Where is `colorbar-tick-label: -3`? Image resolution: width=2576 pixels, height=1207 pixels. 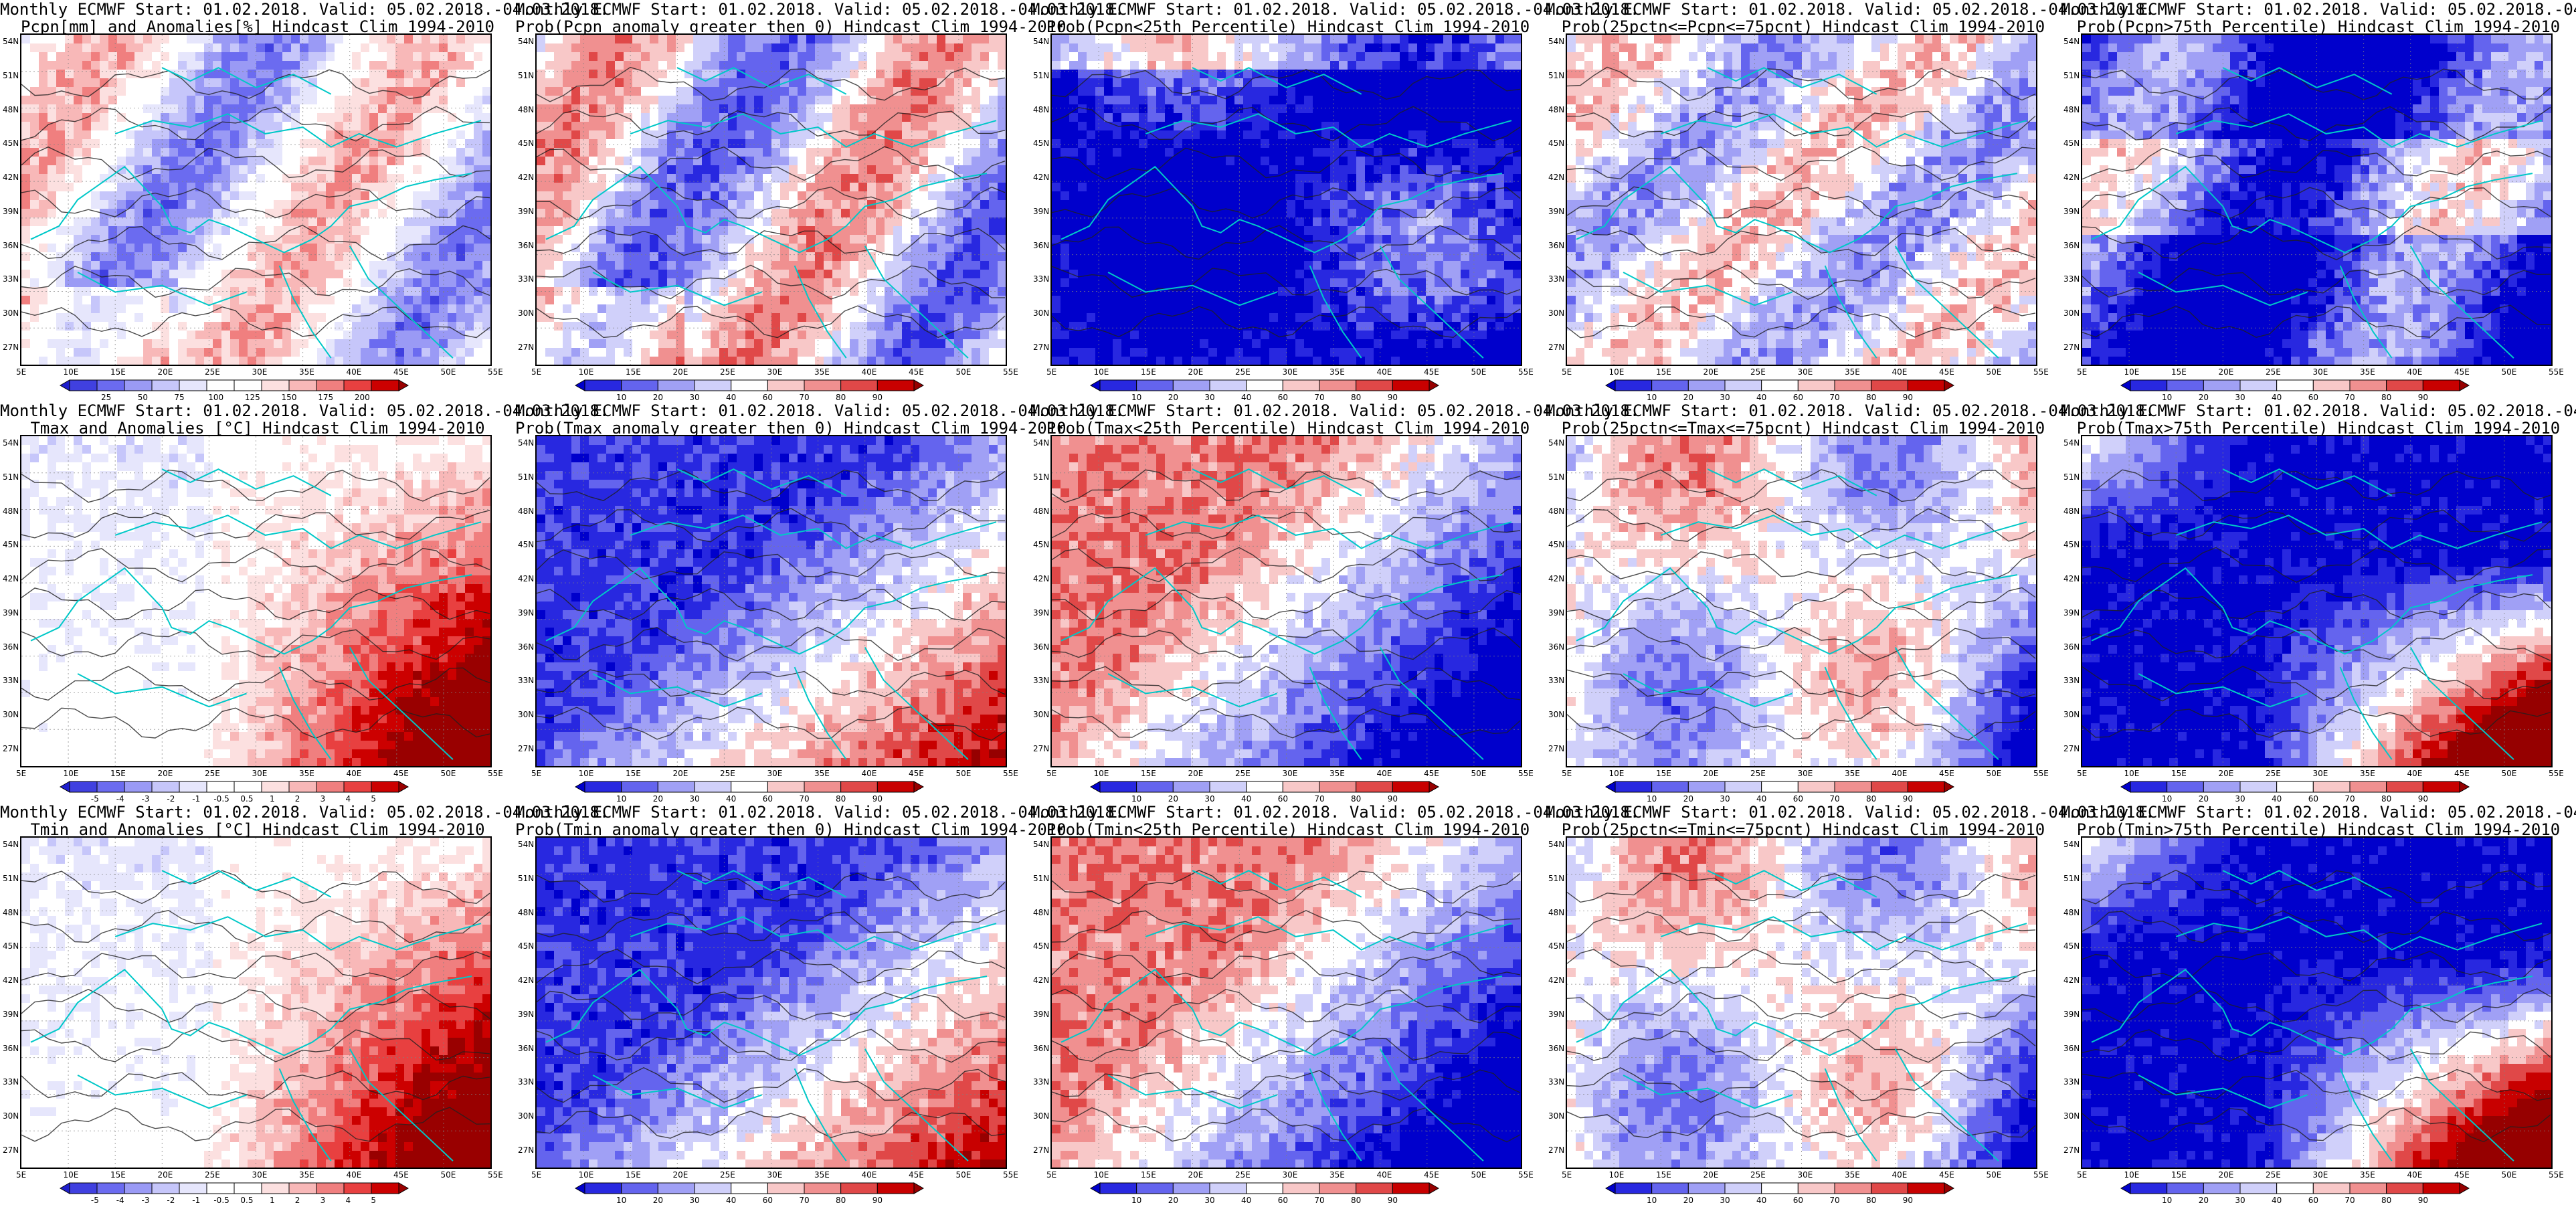
colorbar-tick-label: -3 is located at coordinates (146, 1200).